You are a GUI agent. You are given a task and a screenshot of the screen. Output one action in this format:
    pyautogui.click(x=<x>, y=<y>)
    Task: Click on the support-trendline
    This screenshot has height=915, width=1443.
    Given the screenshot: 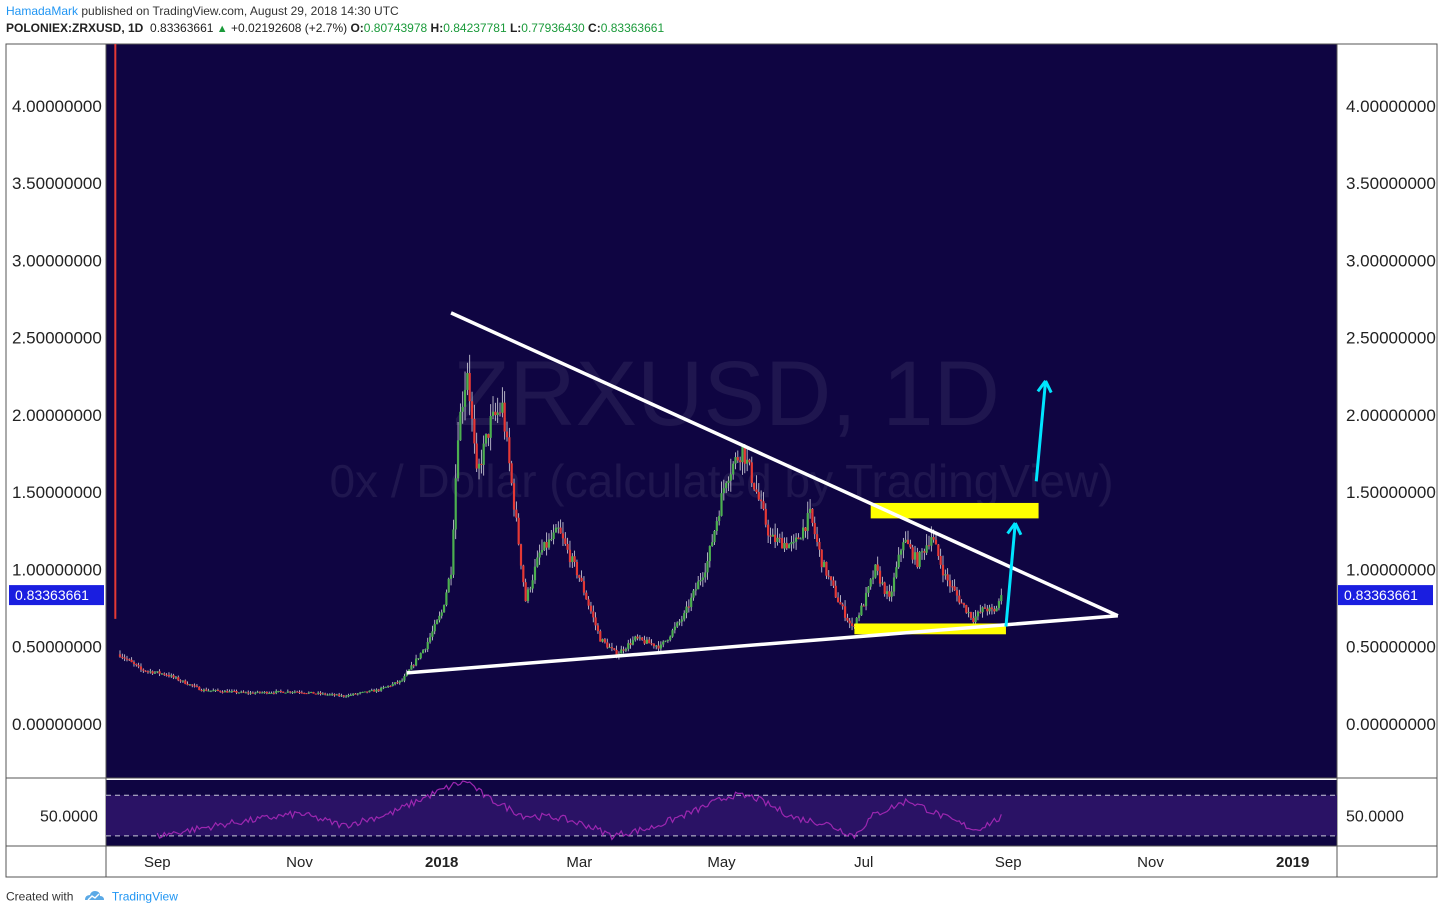 What is the action you would take?
    pyautogui.click(x=762, y=644)
    